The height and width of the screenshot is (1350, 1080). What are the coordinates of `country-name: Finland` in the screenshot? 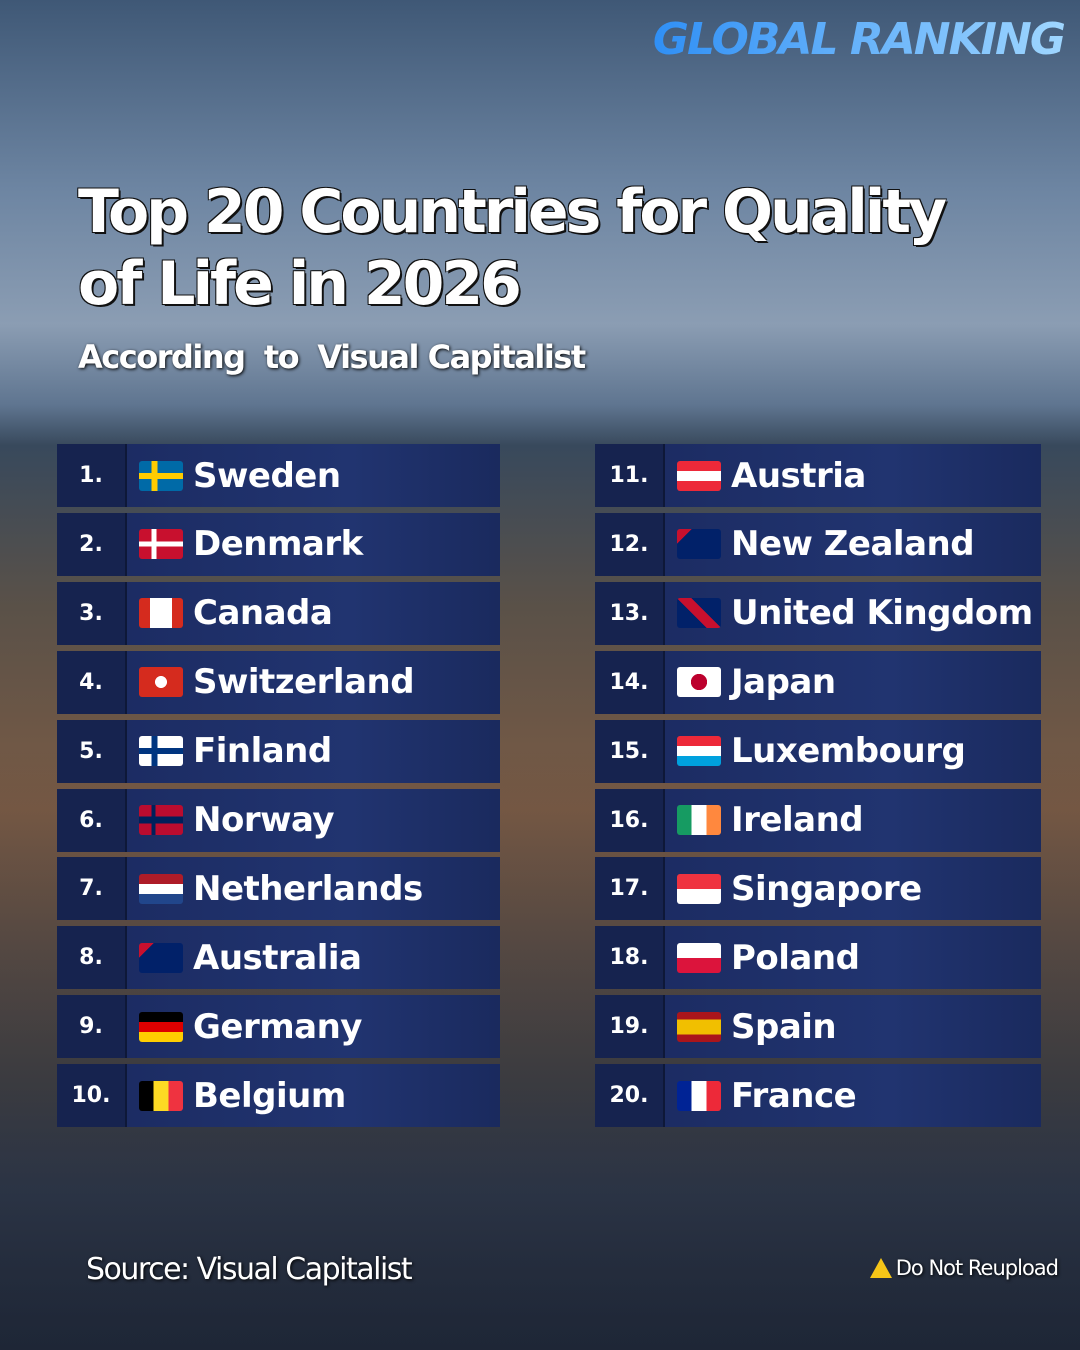 It's located at (262, 751).